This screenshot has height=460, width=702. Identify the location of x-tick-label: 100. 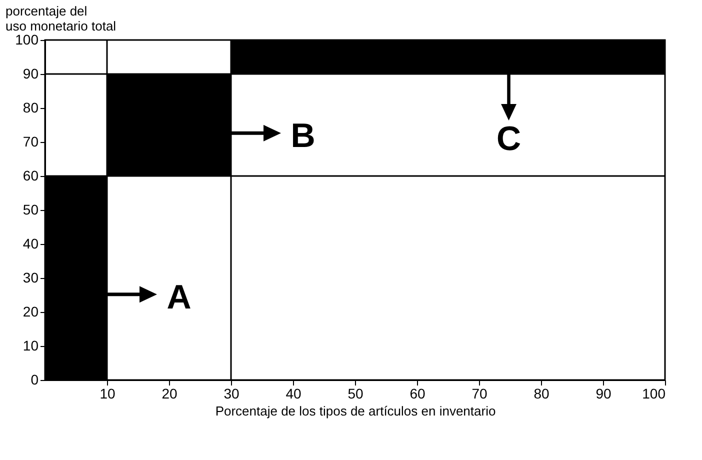
(654, 394).